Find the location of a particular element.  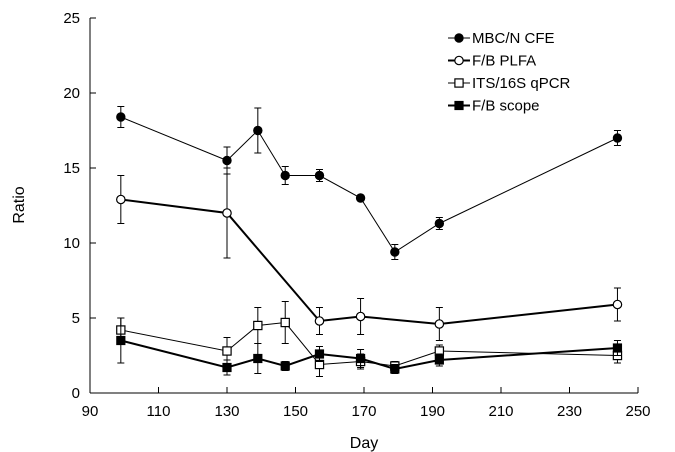

x-tick-label: 90 is located at coordinates (90, 411).